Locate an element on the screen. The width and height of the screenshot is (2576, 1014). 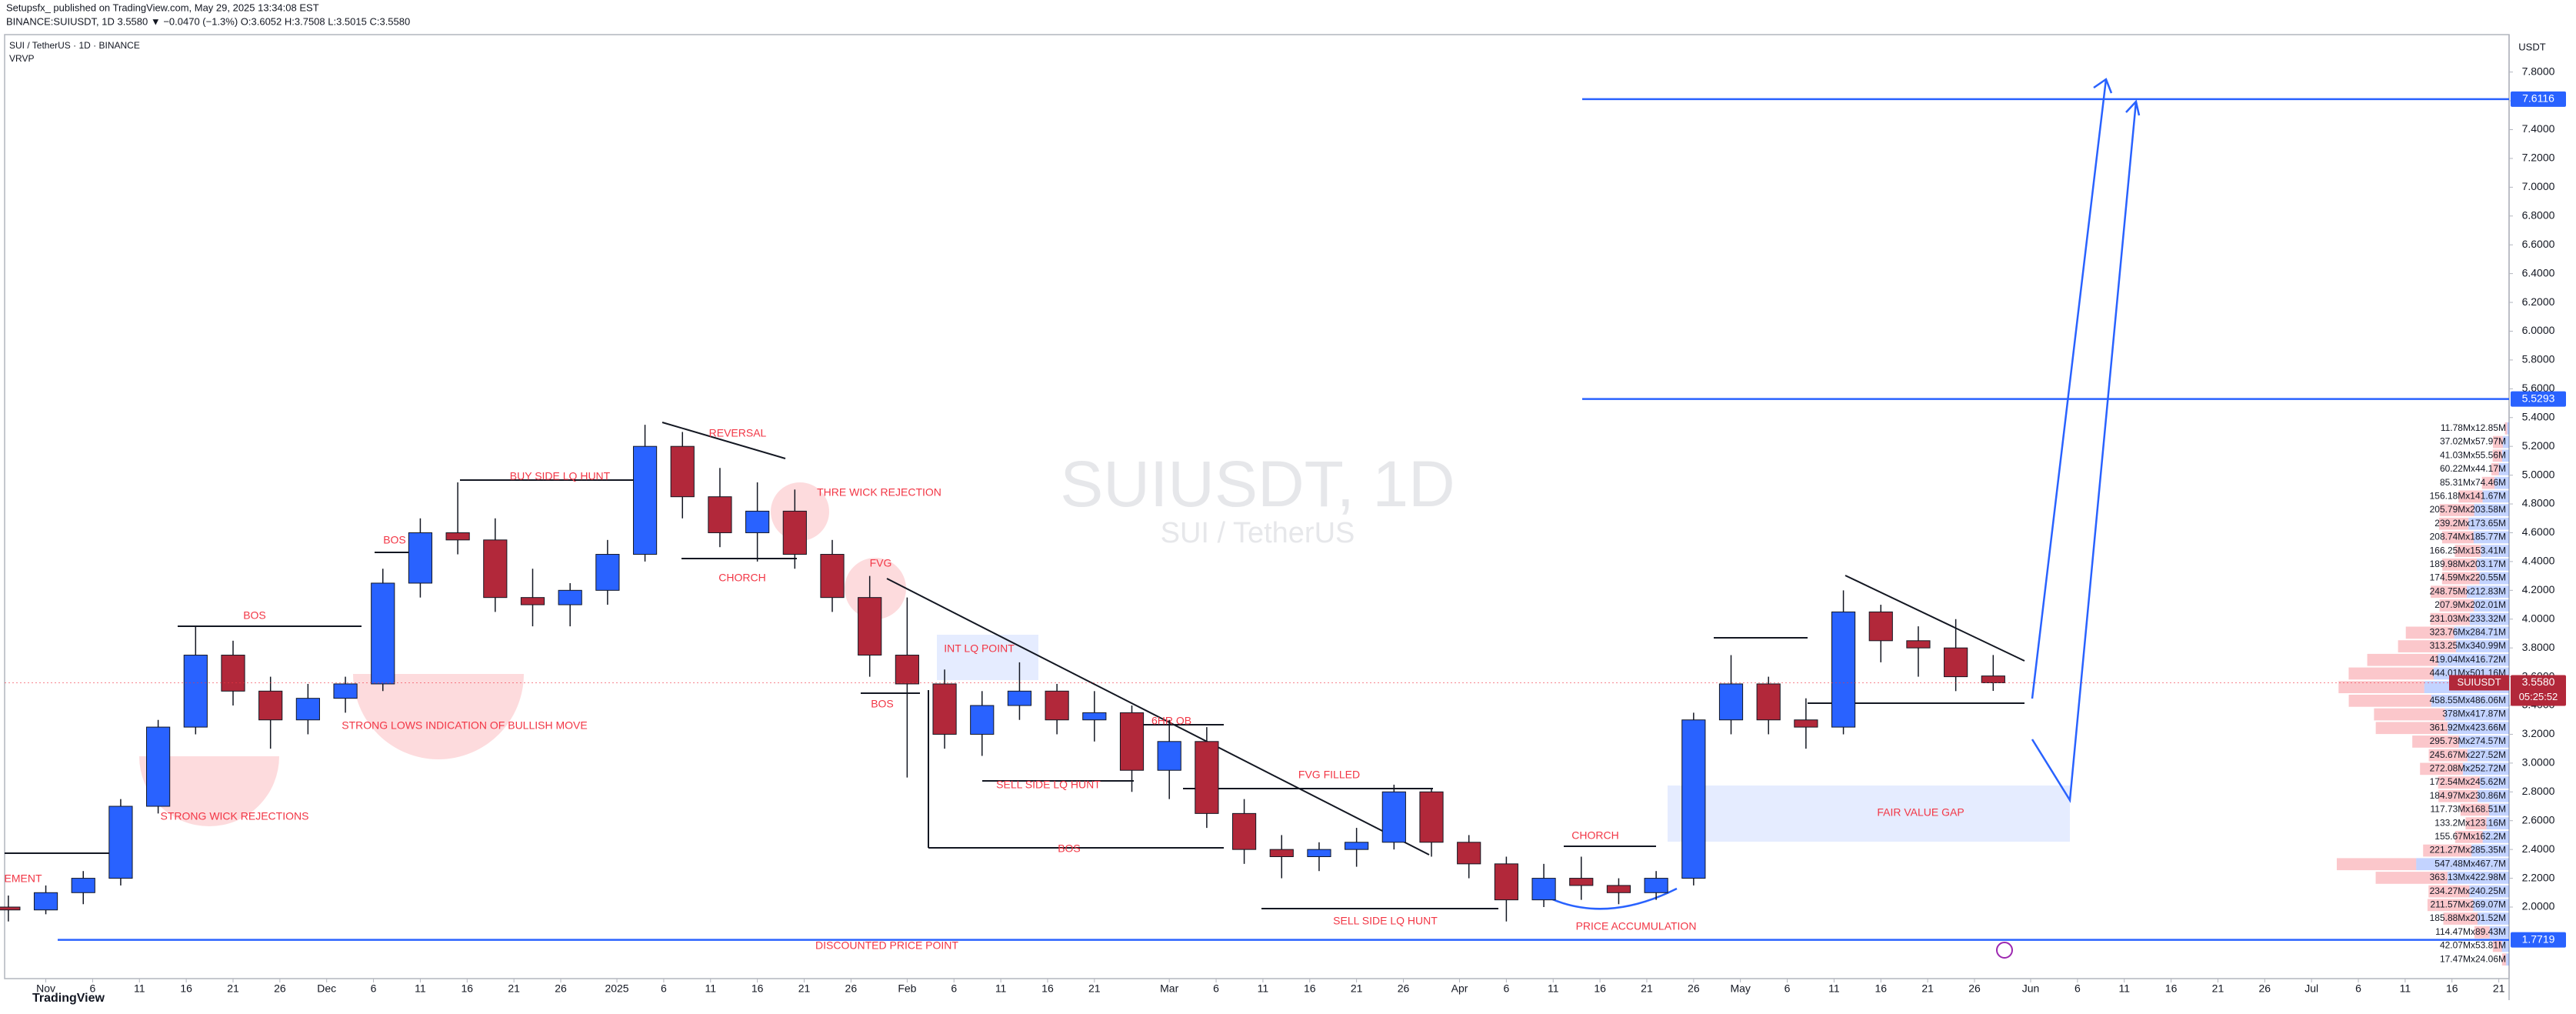
level-label: 7.6116 is located at coordinates (2538, 98).